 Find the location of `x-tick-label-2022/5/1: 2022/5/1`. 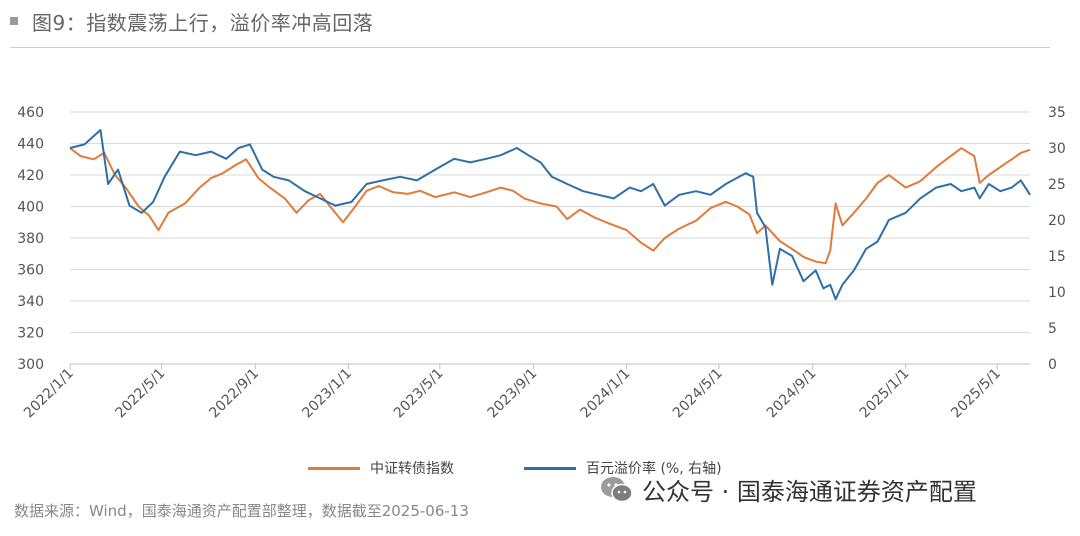

x-tick-label-2022/5/1: 2022/5/1 is located at coordinates (141, 394).